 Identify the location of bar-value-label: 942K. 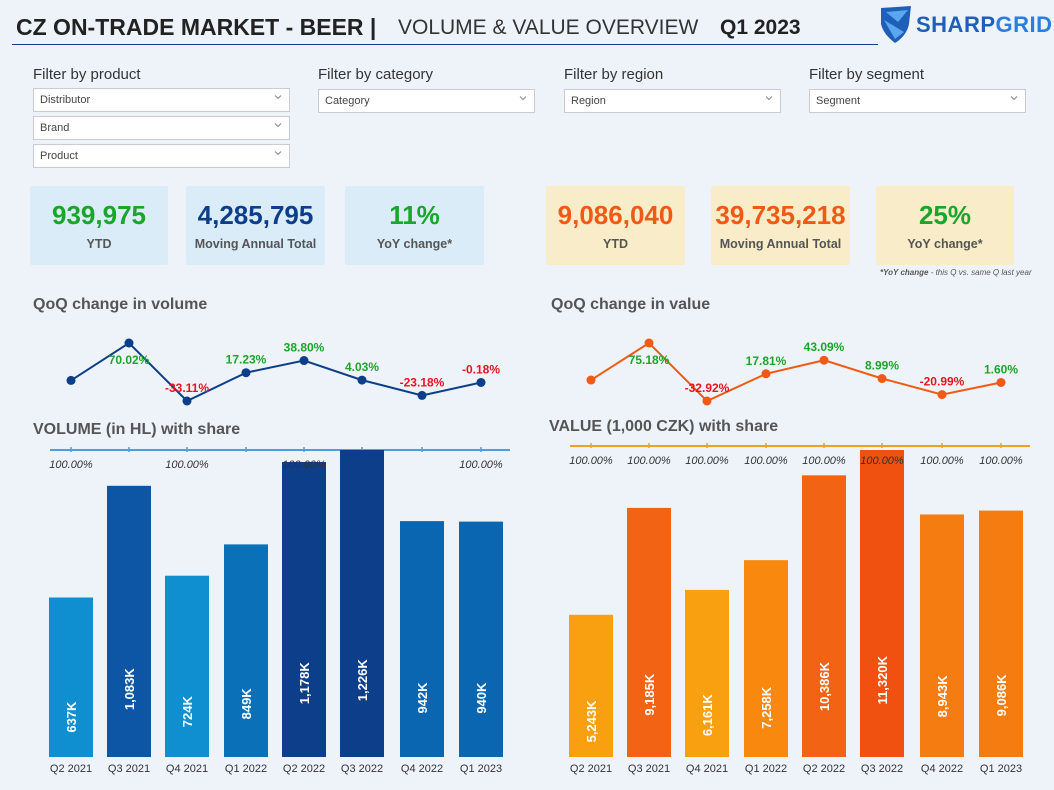
(422, 698).